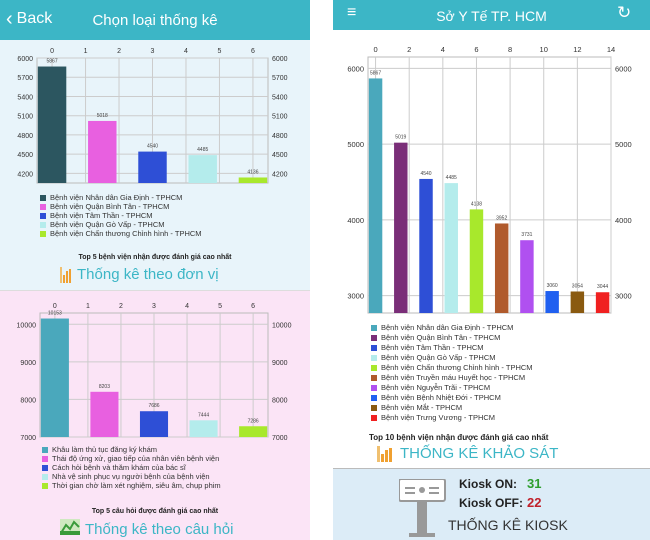 The image size is (650, 540). Describe the element at coordinates (139, 274) in the screenshot. I see `stats-by-unit-link: Thống kê theo đơn vị` at that location.